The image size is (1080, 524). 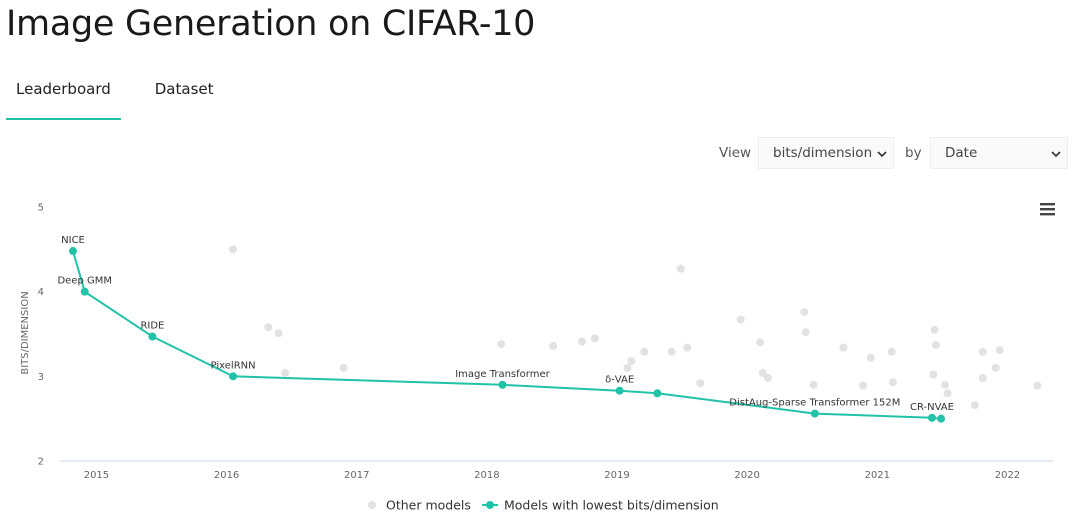 What do you see at coordinates (877, 475) in the screenshot?
I see `x-tick-label: 2021` at bounding box center [877, 475].